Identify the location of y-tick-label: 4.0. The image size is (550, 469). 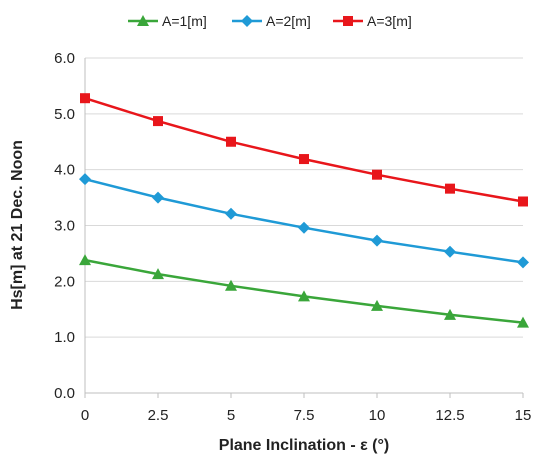
(64, 170).